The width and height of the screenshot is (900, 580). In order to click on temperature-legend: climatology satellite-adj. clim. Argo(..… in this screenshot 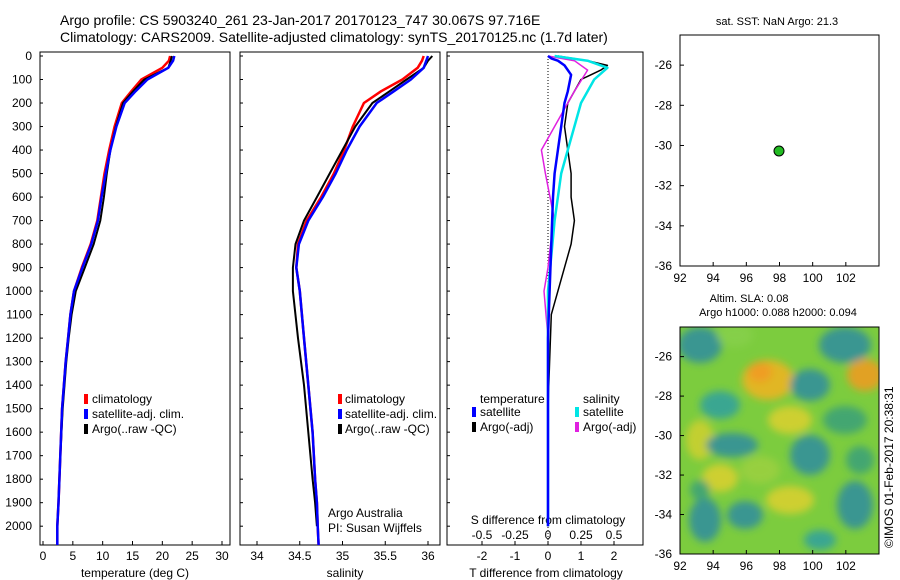, I will do `click(134, 414)`.